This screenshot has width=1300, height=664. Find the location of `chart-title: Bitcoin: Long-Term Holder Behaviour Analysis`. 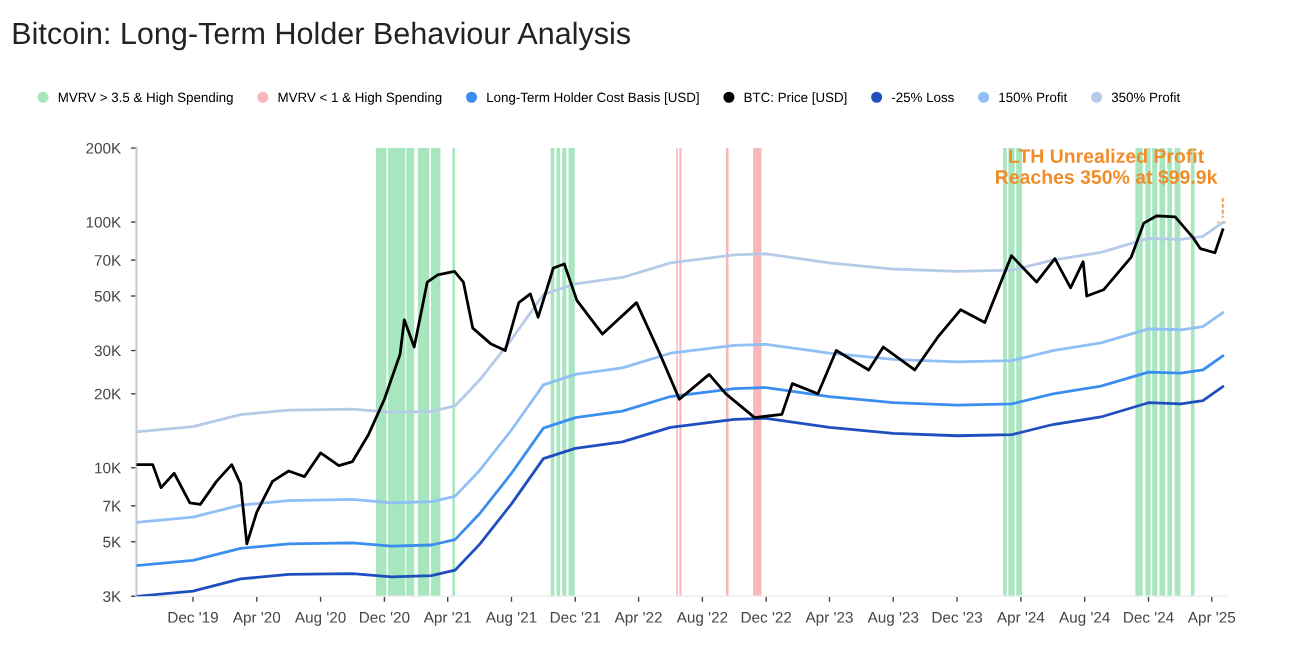

chart-title: Bitcoin: Long-Term Holder Behaviour Analysis is located at coordinates (322, 36).